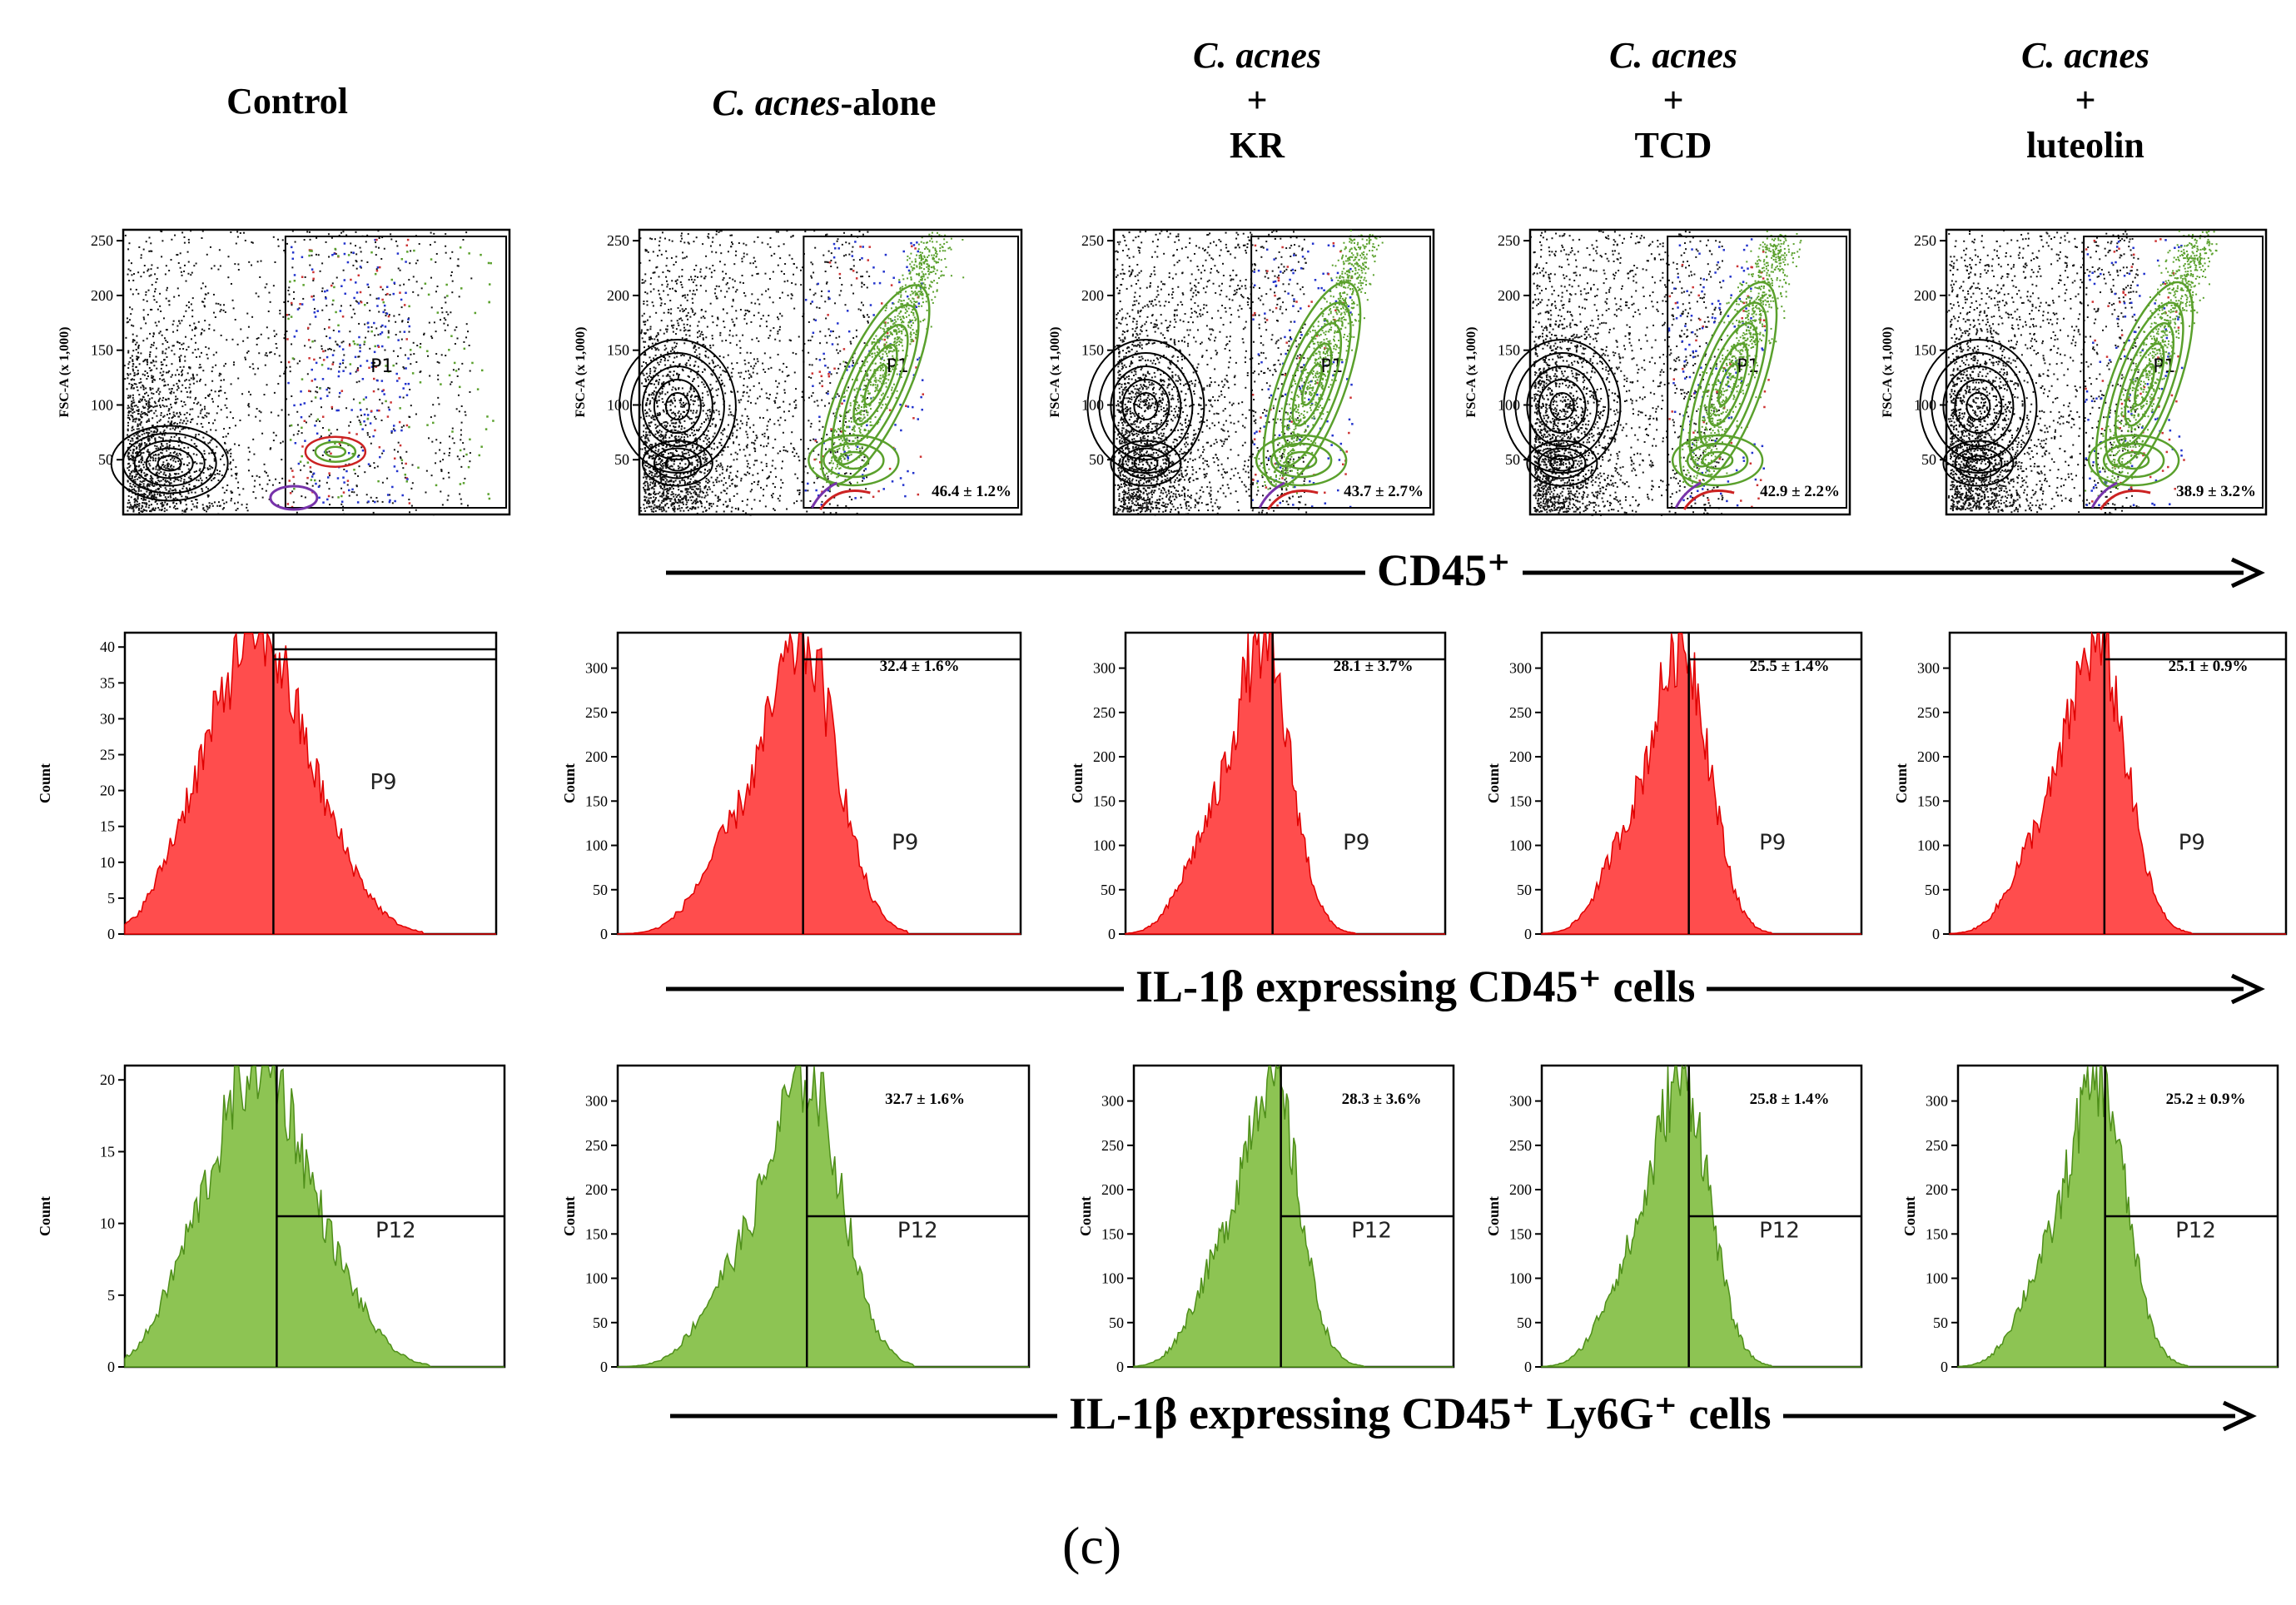 The width and height of the screenshot is (2296, 1605). Describe the element at coordinates (2085, 56) in the screenshot. I see `col-title-line: C. acnes` at that location.